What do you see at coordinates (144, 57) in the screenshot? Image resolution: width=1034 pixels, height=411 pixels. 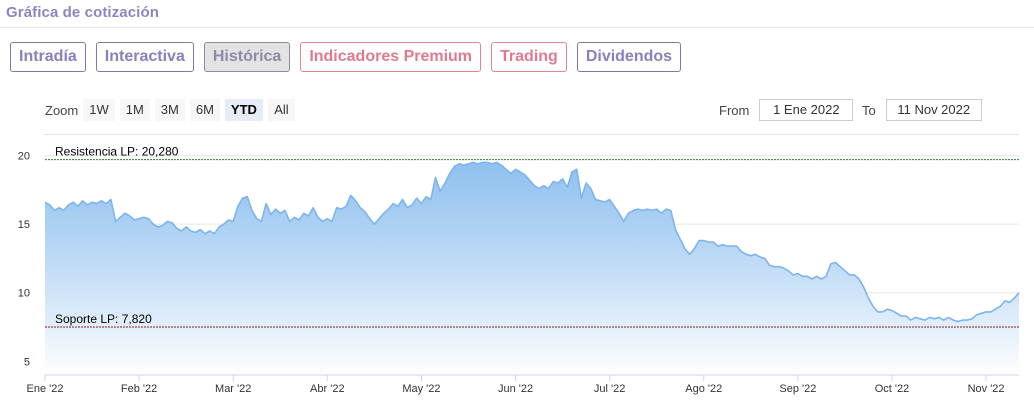 I see `tab-interactiva: Interactiva` at bounding box center [144, 57].